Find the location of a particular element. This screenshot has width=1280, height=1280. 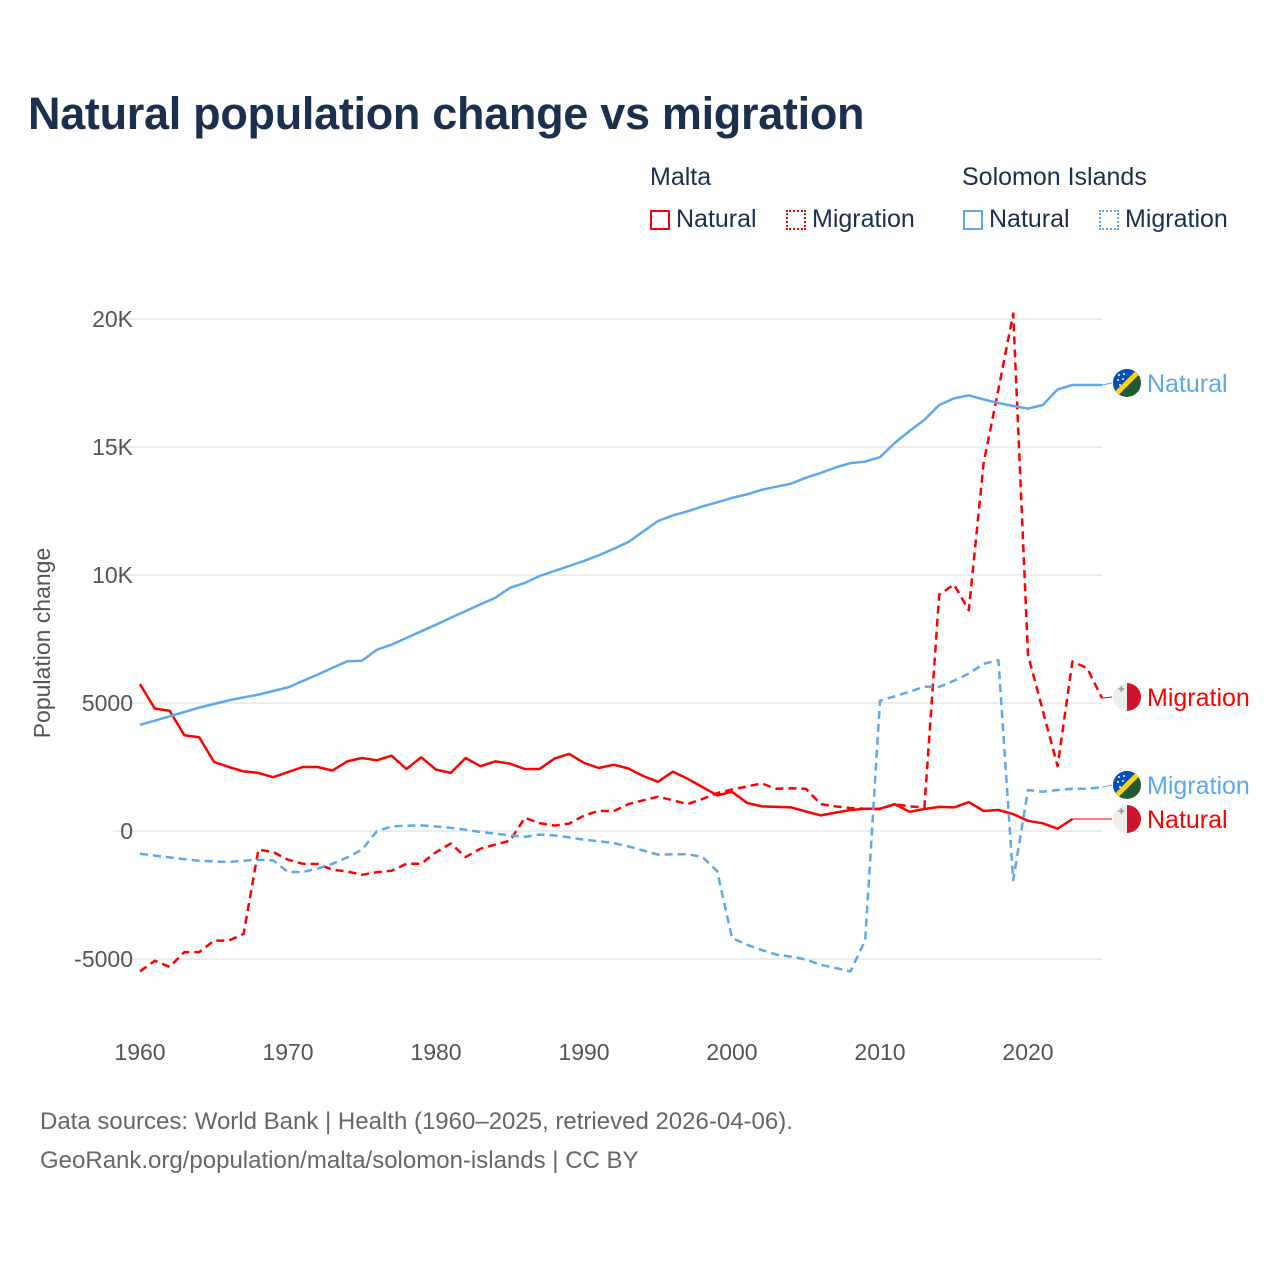

end-labels: Natural ✚ Migration Migration ✚ Natural is located at coordinates (1161, 601).